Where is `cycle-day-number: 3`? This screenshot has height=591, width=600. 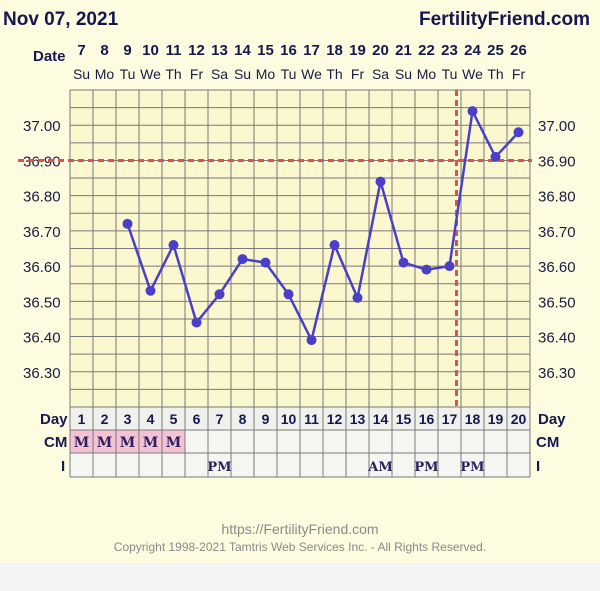
cycle-day-number: 3 is located at coordinates (128, 419).